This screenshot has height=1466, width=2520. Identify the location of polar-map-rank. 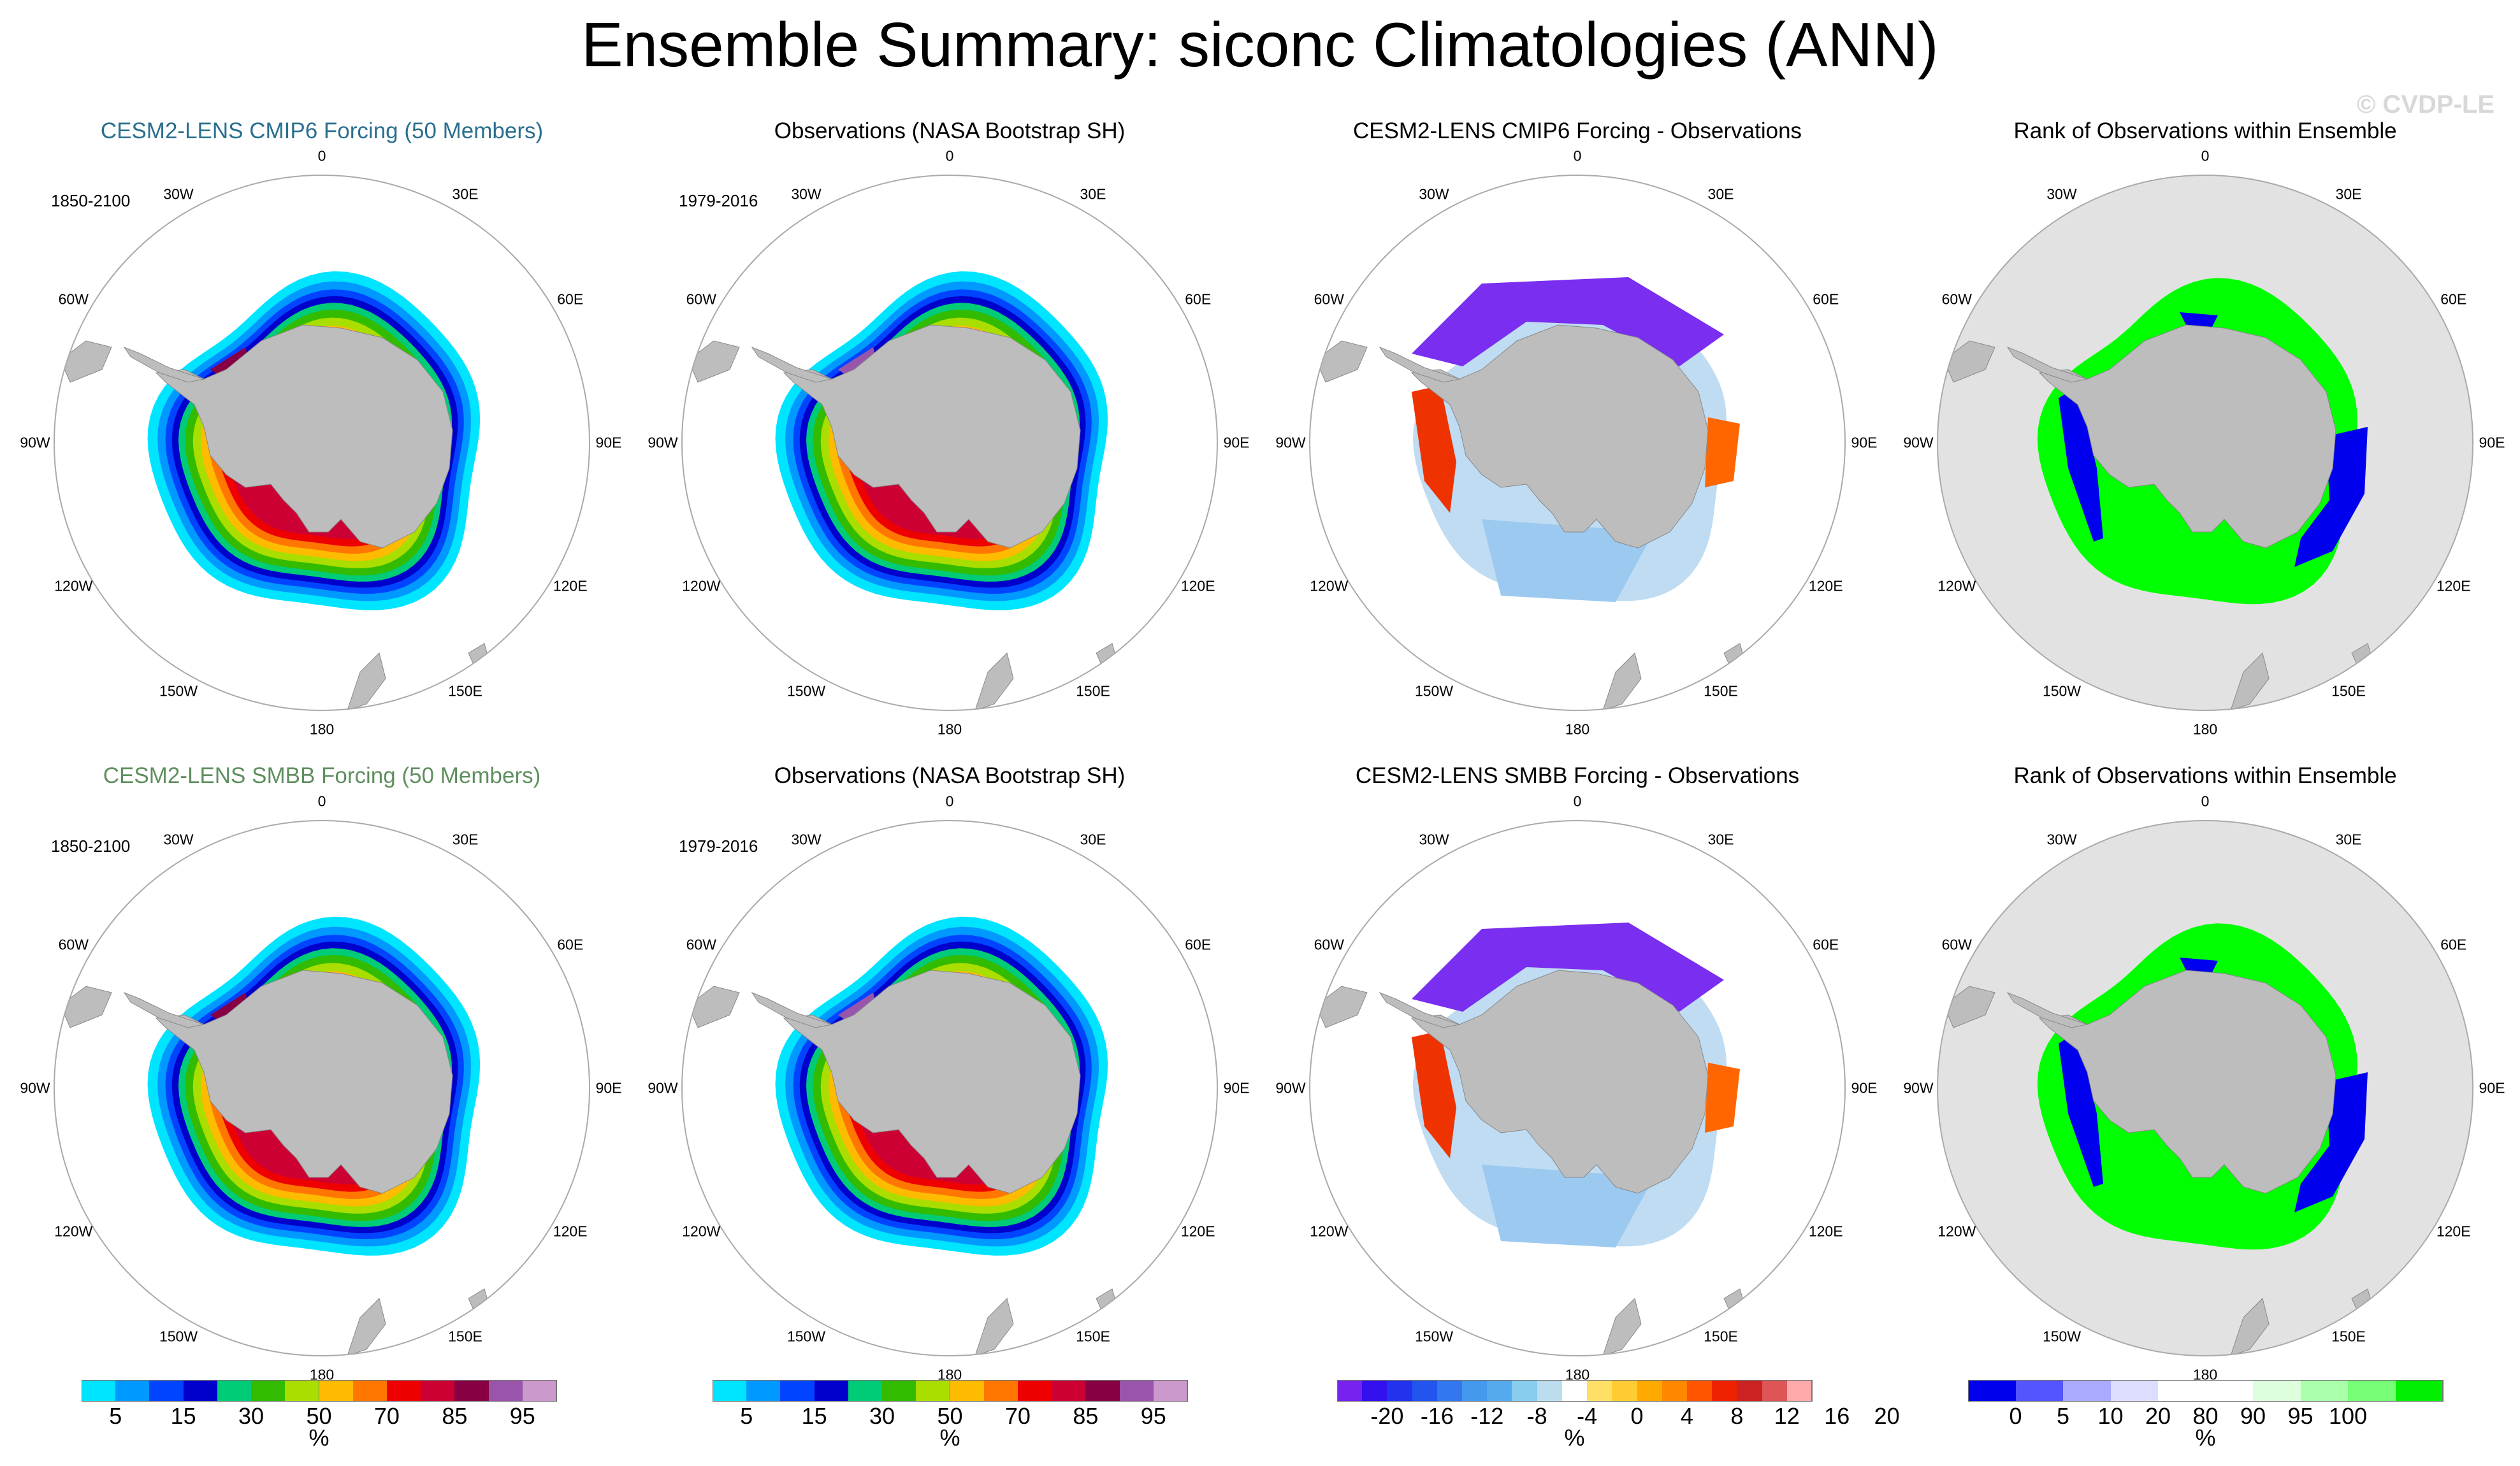
(2205, 443).